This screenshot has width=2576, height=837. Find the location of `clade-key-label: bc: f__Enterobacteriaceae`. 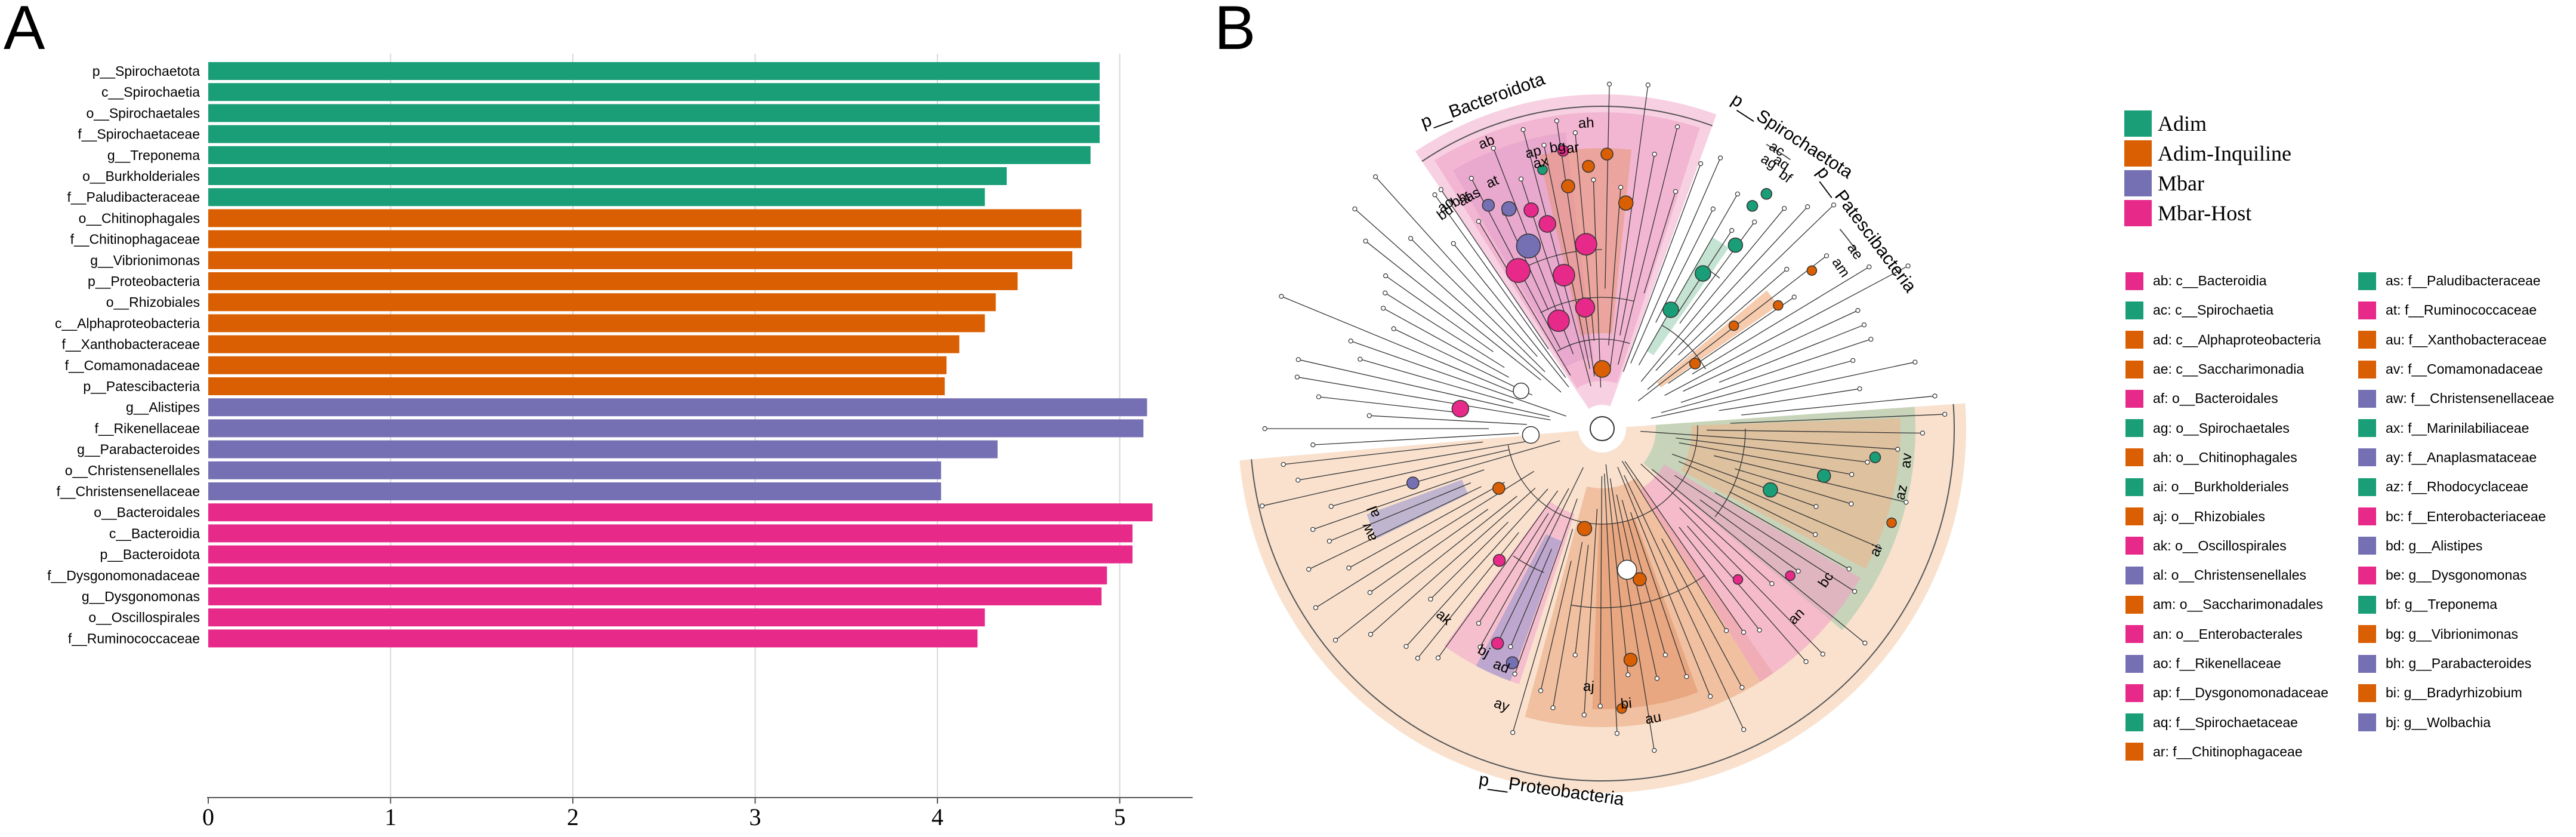

clade-key-label: bc: f__Enterobacteriaceae is located at coordinates (2466, 516).